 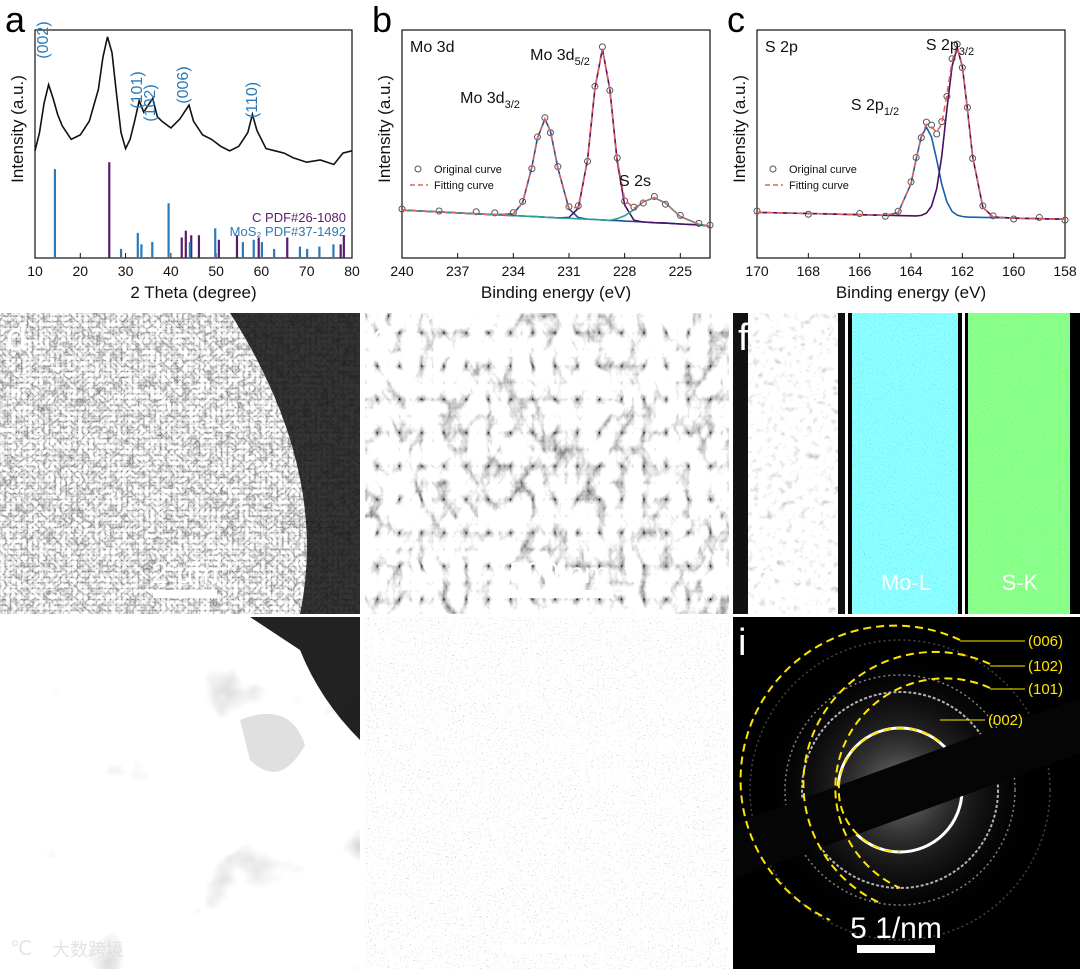 What do you see at coordinates (17, 129) in the screenshot?
I see `y-axis-label: Intensity (a.u.)` at bounding box center [17, 129].